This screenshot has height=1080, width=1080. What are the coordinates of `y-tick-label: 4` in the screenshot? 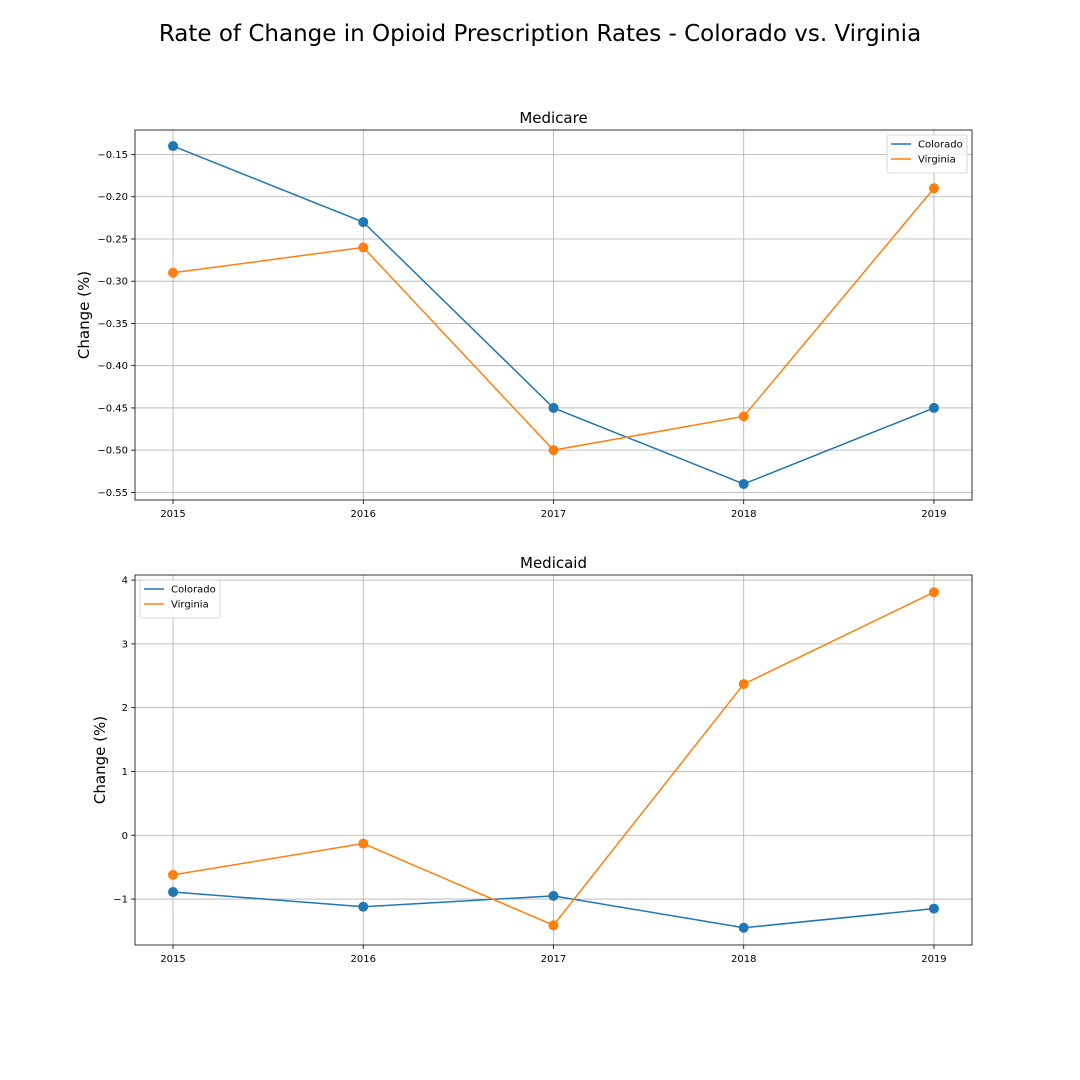 It's located at (125, 581).